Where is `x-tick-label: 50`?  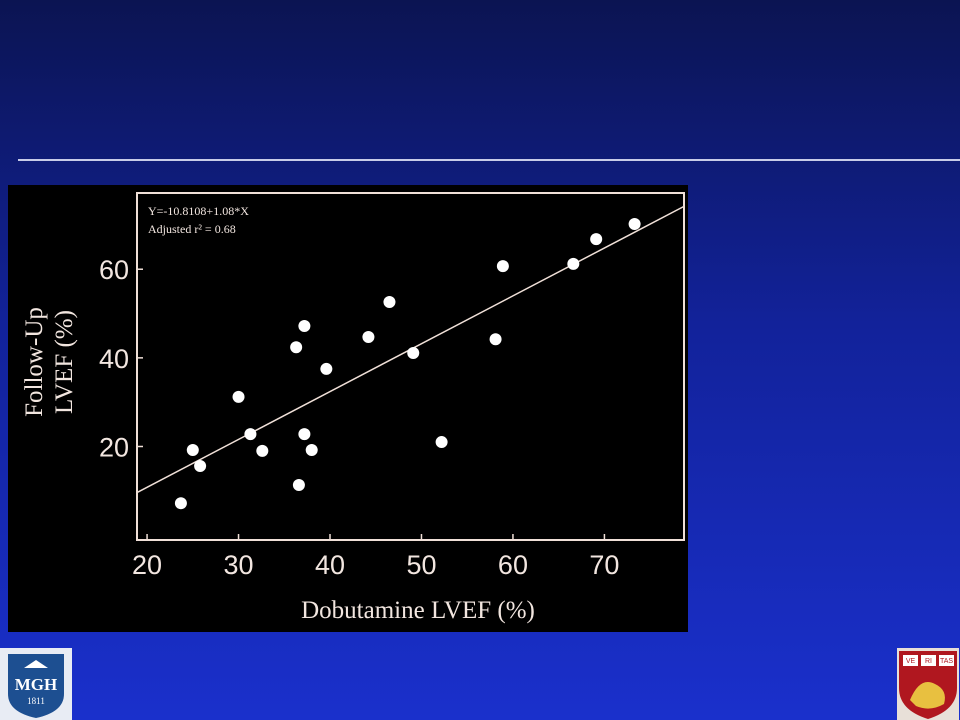 x-tick-label: 50 is located at coordinates (421, 565).